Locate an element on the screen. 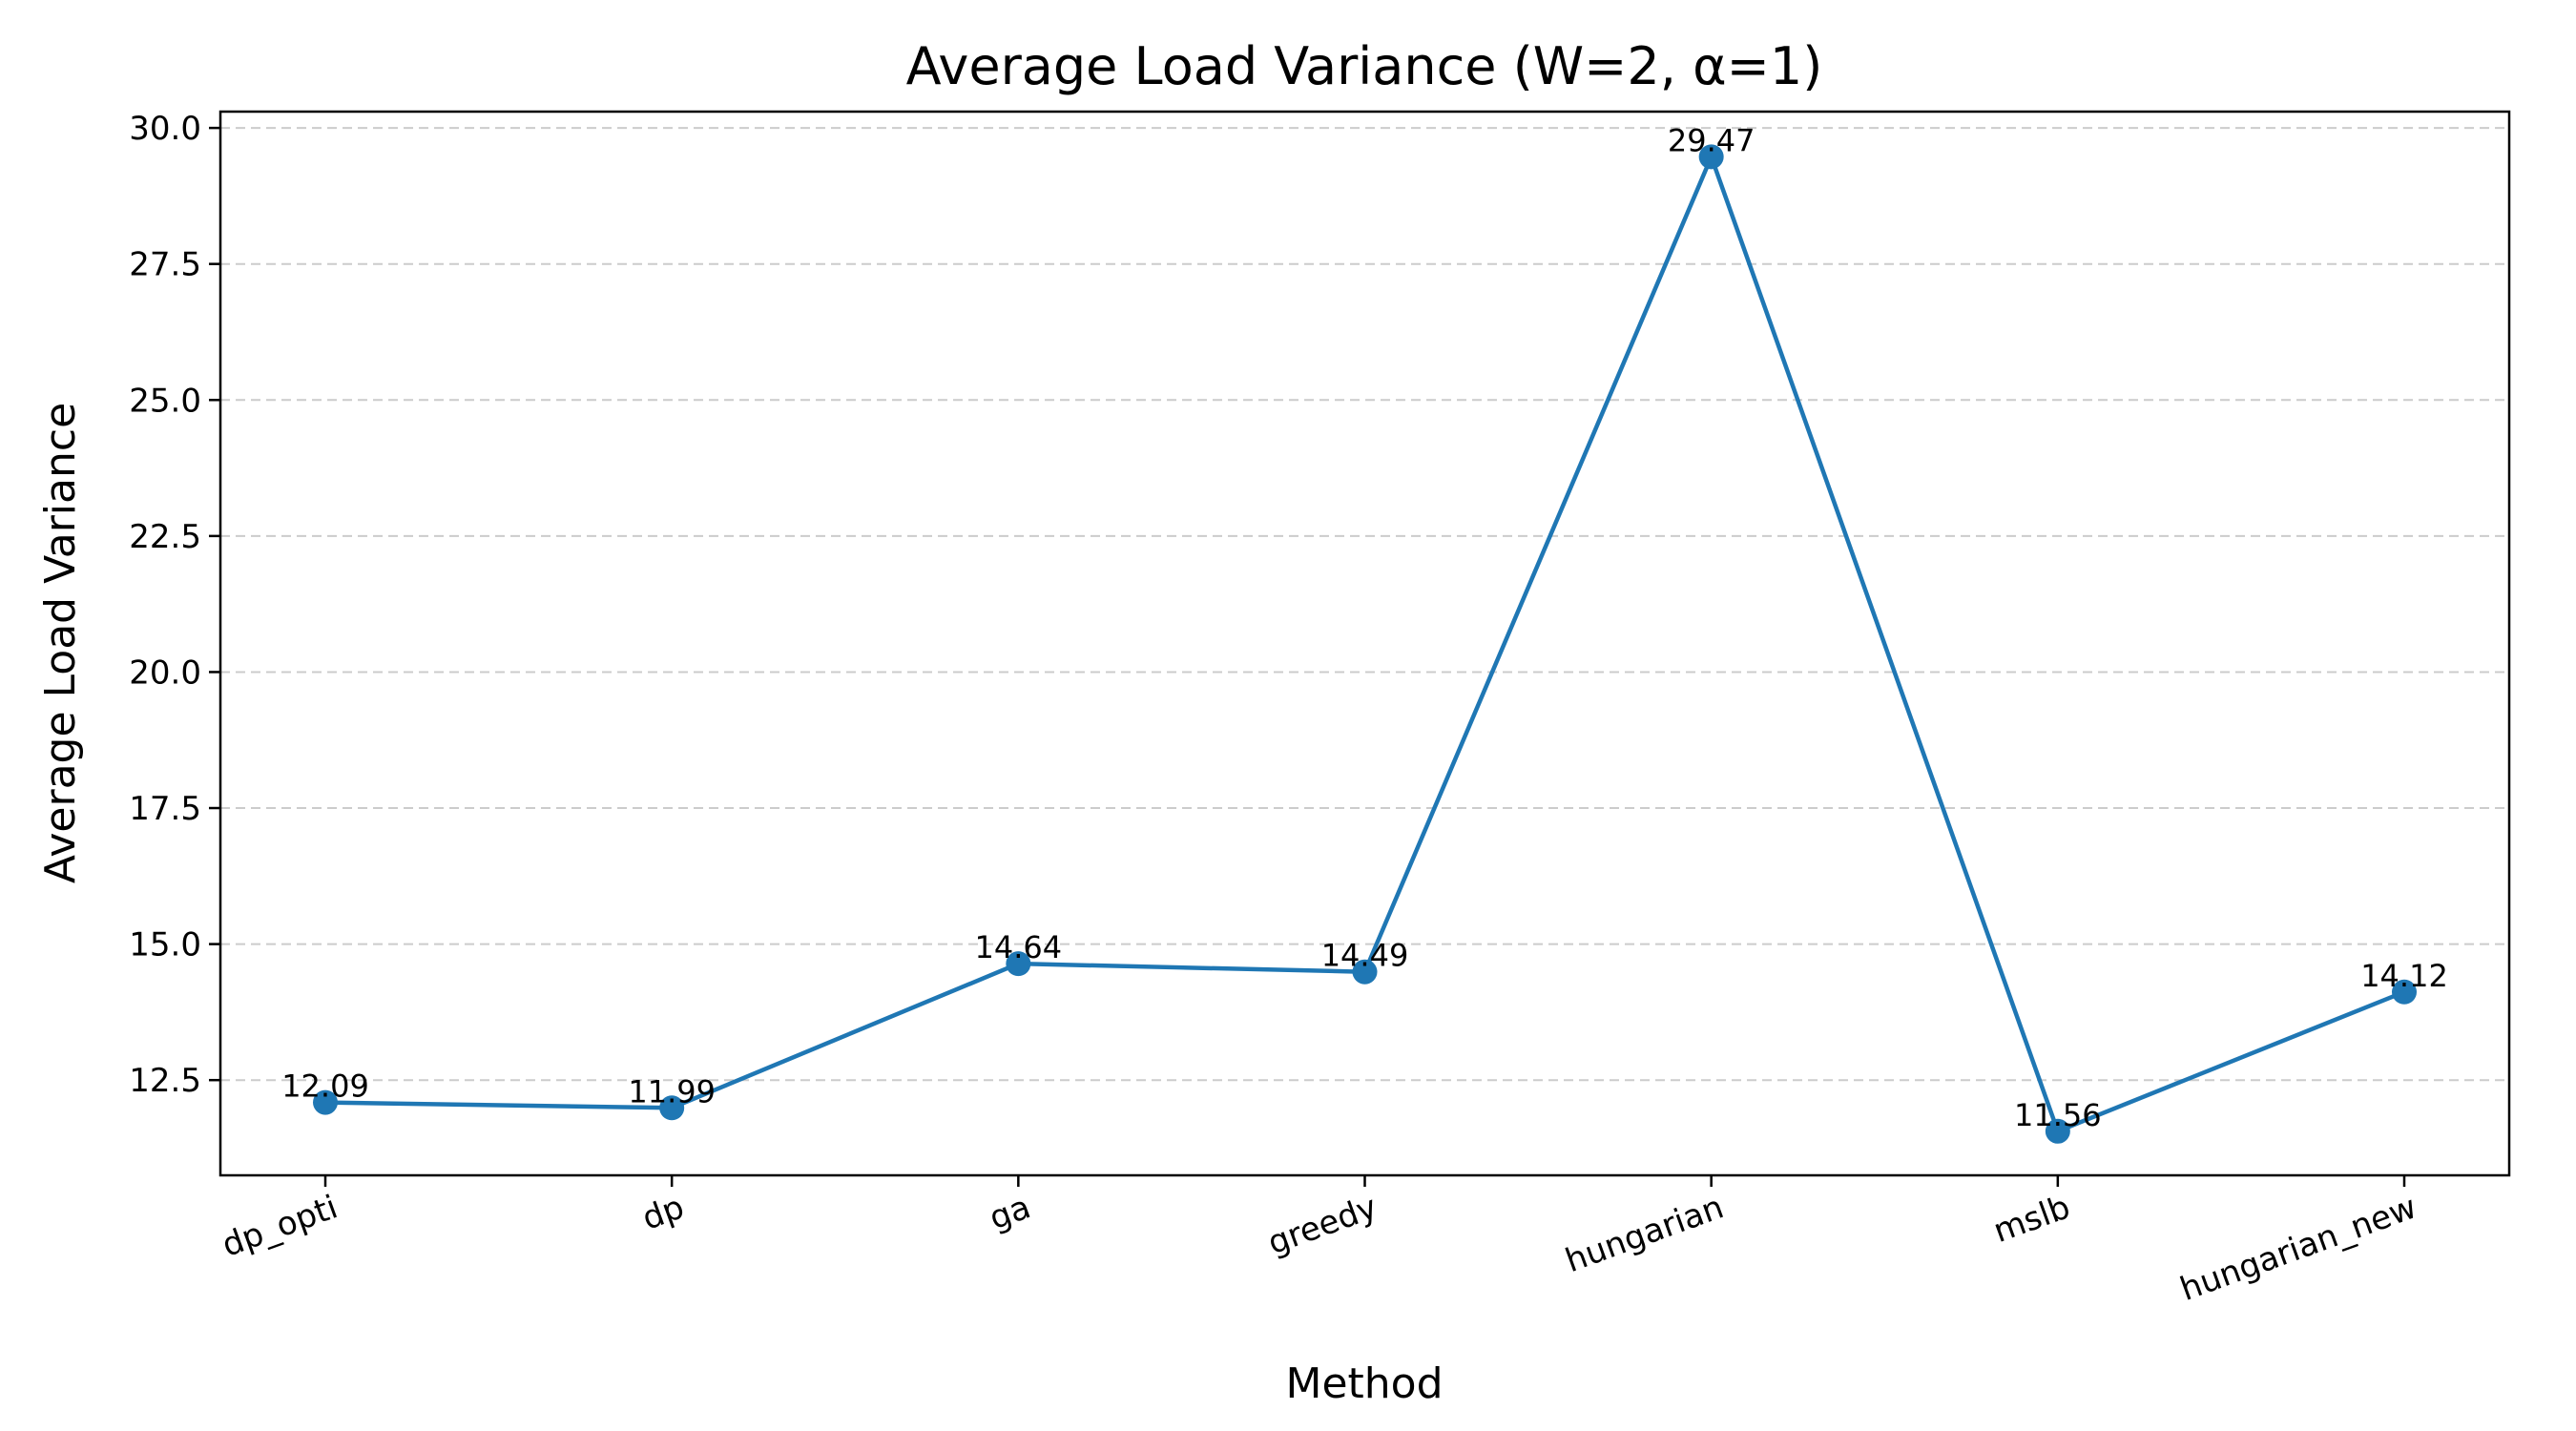  data-label: 29.47 is located at coordinates (1711, 140).